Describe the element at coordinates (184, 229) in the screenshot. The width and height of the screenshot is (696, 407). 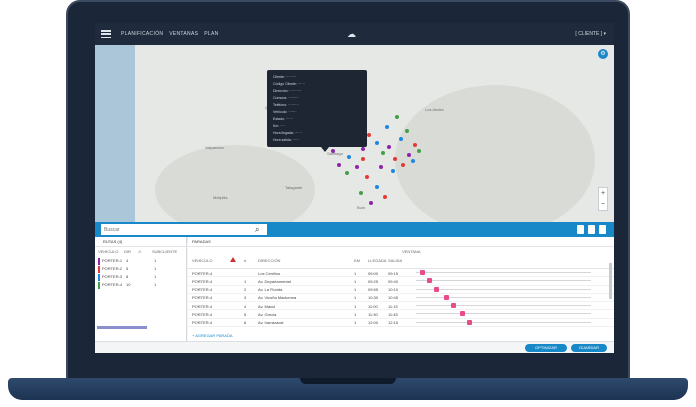
I see `search-input` at that location.